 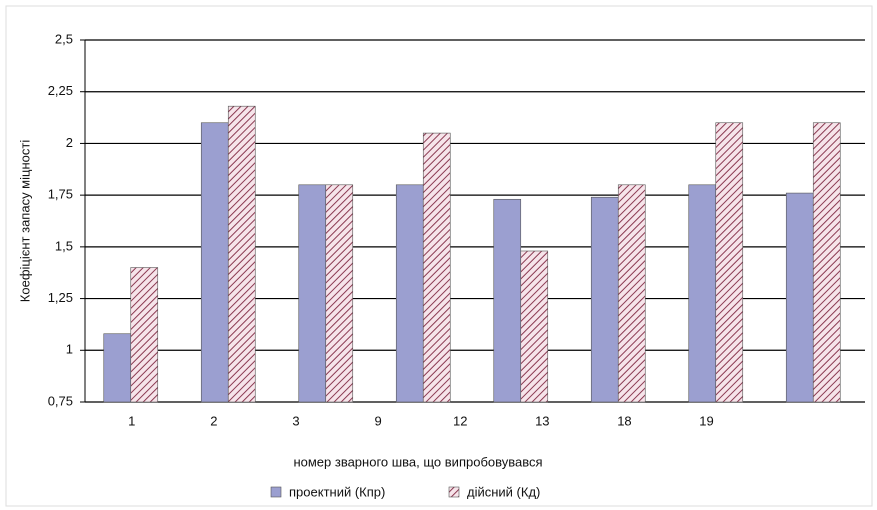 What do you see at coordinates (706, 420) in the screenshot?
I see `x-tick-label: 19` at bounding box center [706, 420].